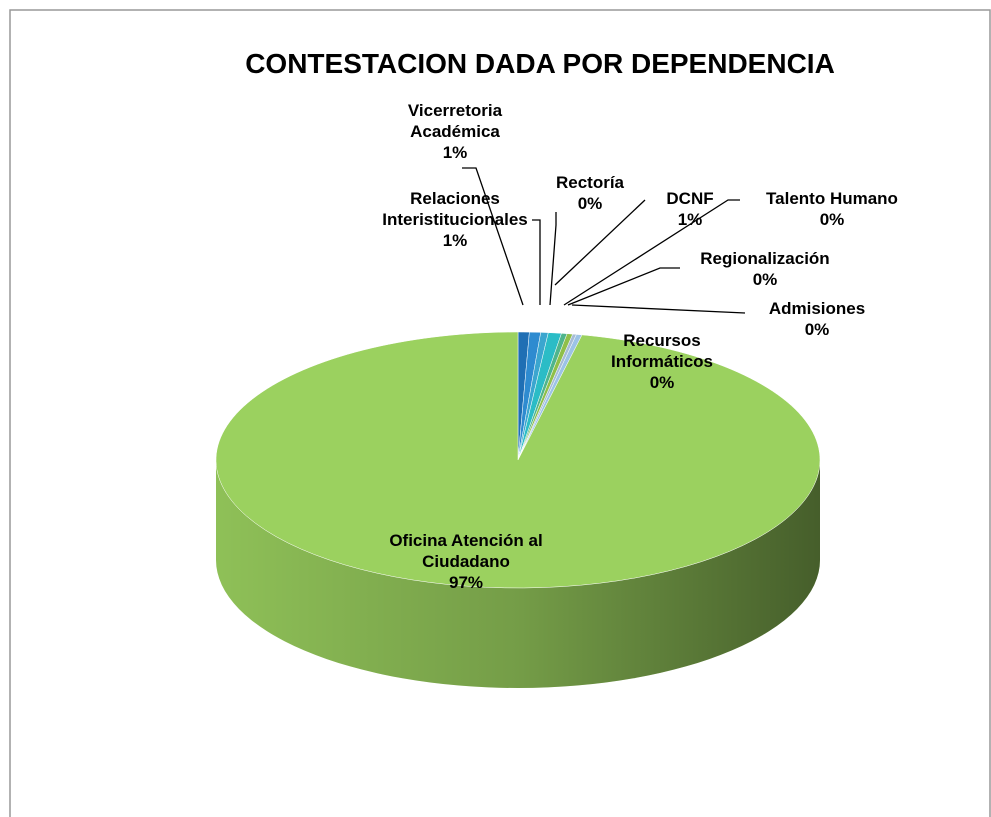  I want to click on data-label-name: Rectoría, so click(590, 182).